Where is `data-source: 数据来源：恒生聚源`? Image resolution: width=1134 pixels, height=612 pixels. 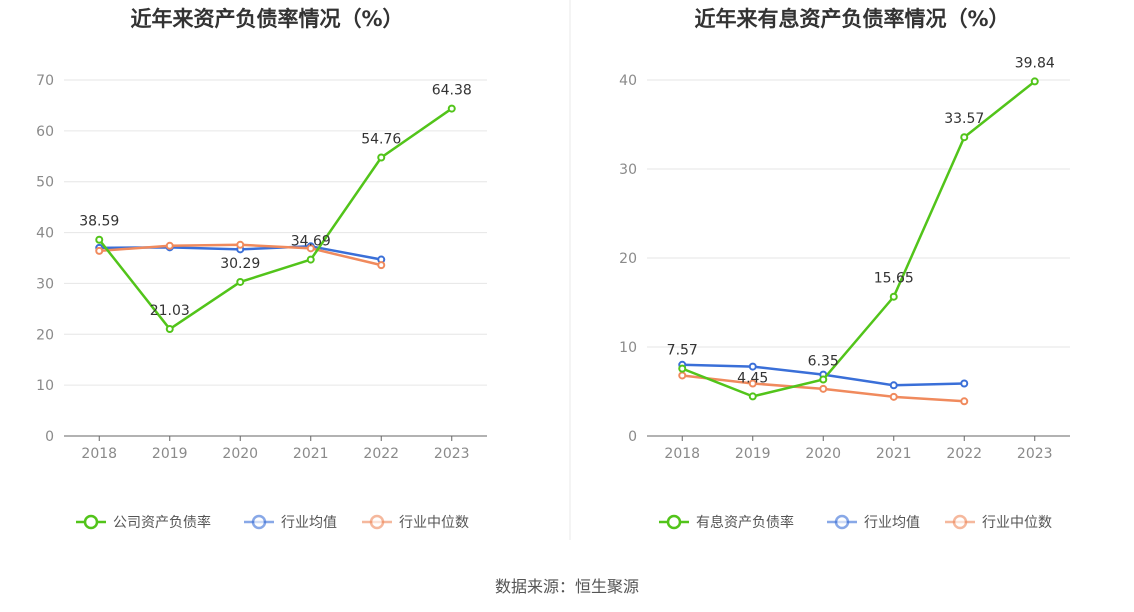
data-source: 数据来源：恒生聚源 is located at coordinates (567, 586).